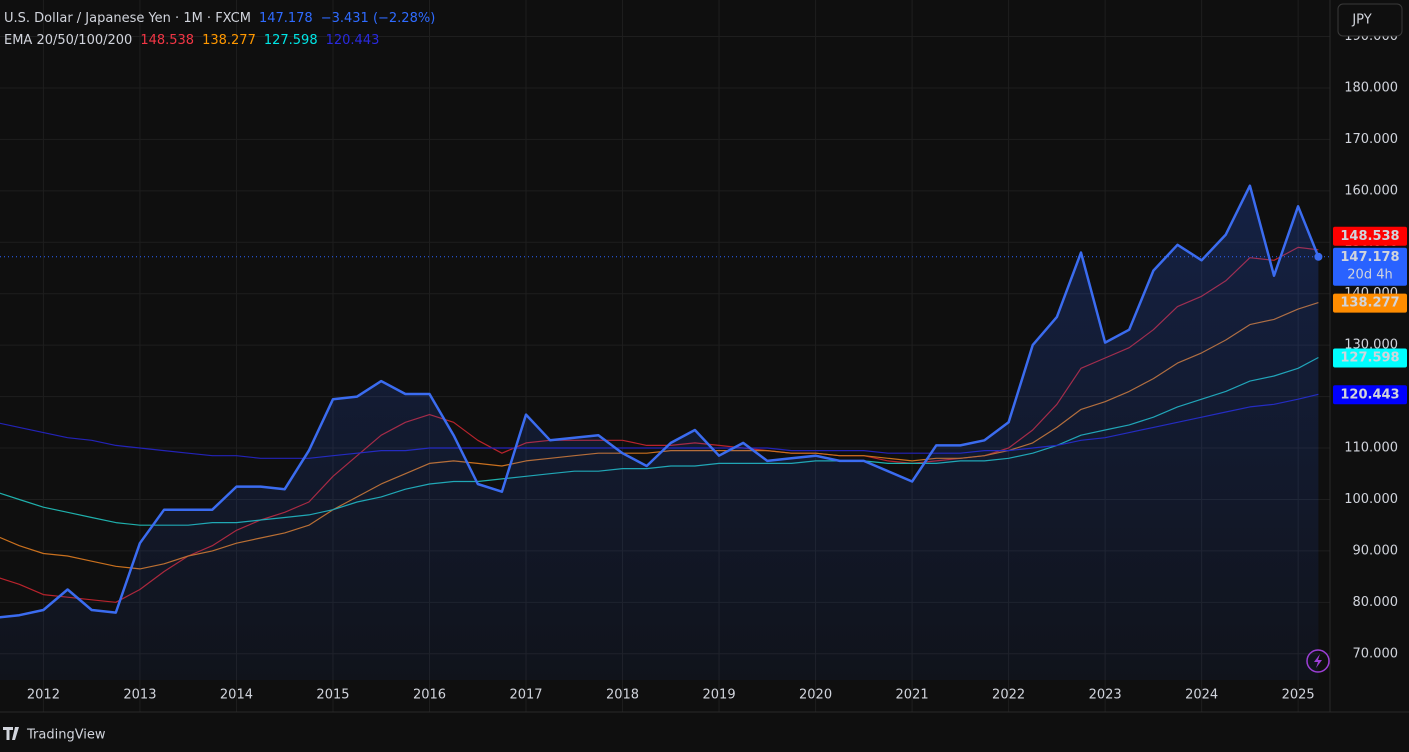 This screenshot has height=752, width=1409. I want to click on y-tick-label: 100.000, so click(1371, 499).